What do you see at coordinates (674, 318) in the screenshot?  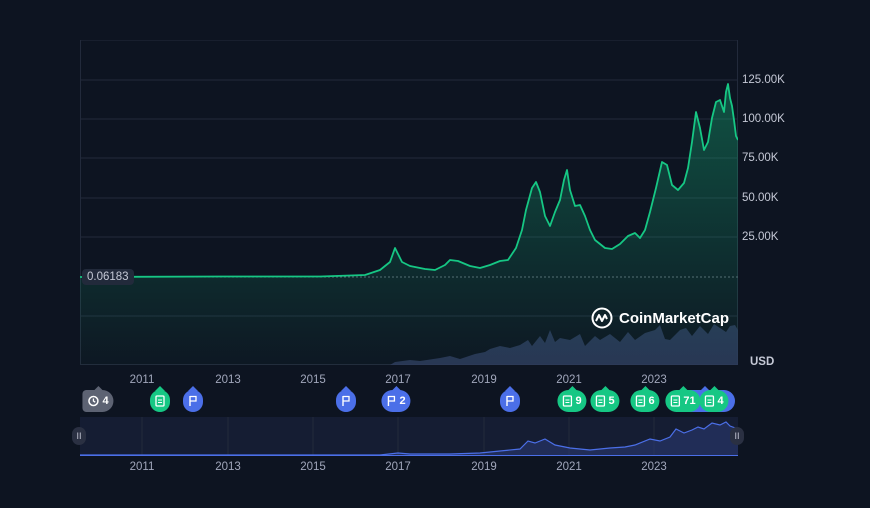 I see `brand-name: CoinMarketCap` at bounding box center [674, 318].